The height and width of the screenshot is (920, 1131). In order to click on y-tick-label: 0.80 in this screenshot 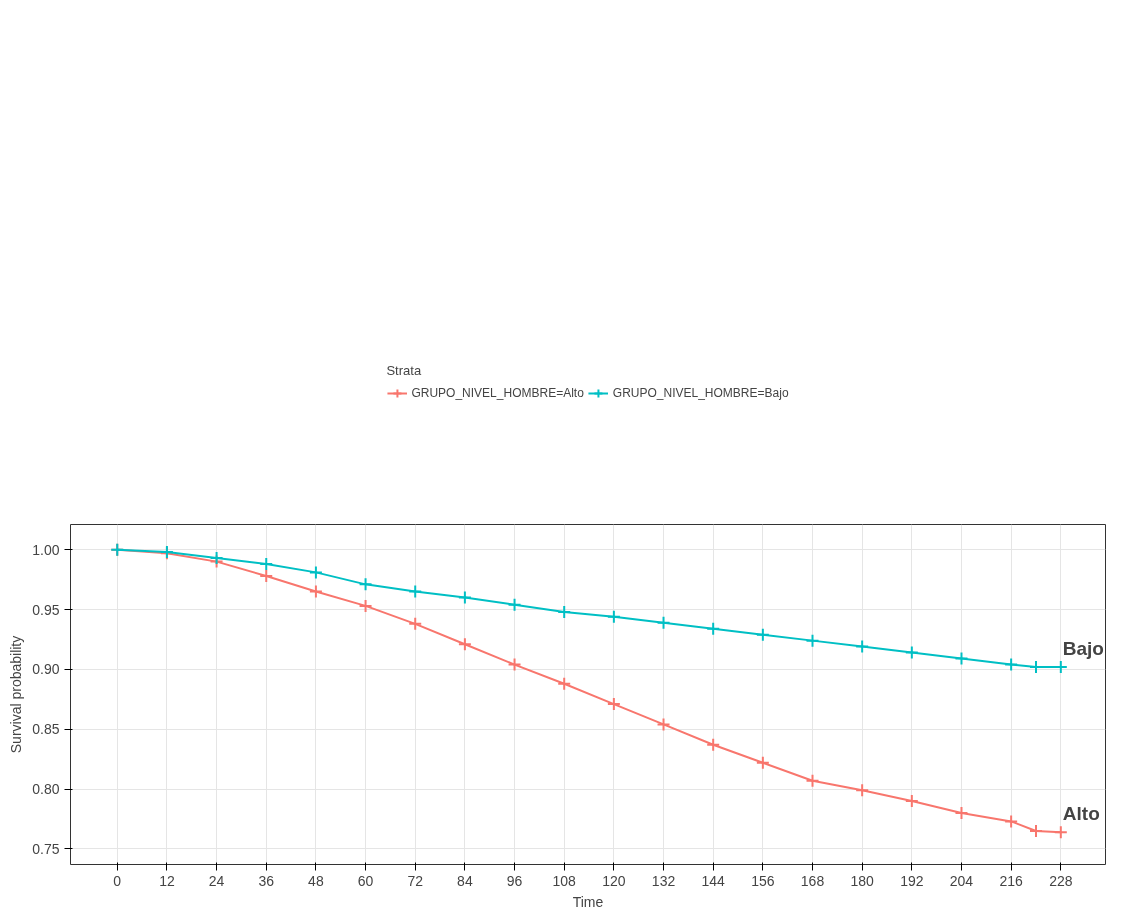, I will do `click(46, 789)`.